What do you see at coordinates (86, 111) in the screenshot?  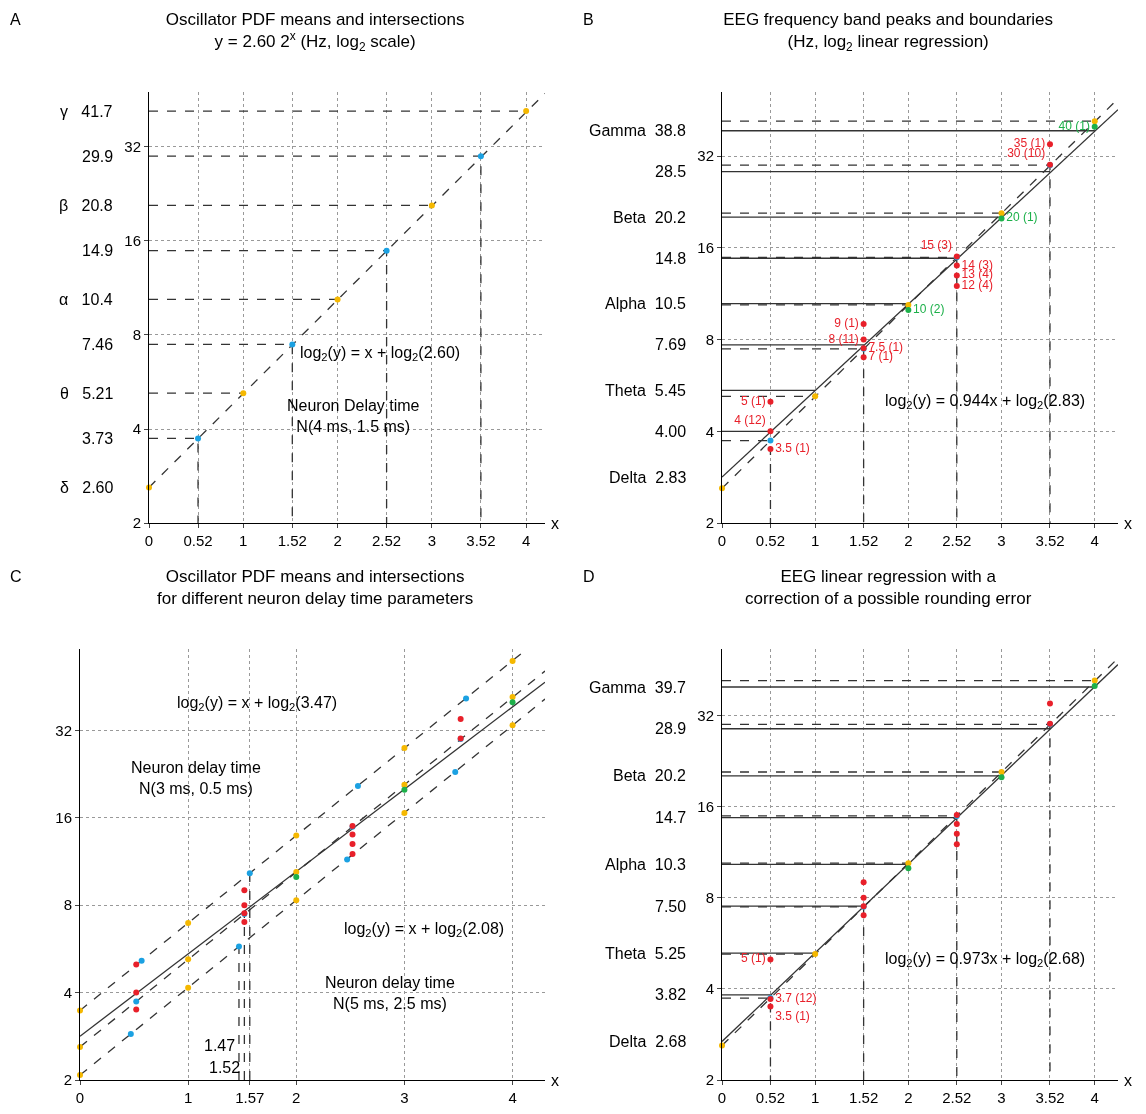 I see `annotation: γ 41.7` at bounding box center [86, 111].